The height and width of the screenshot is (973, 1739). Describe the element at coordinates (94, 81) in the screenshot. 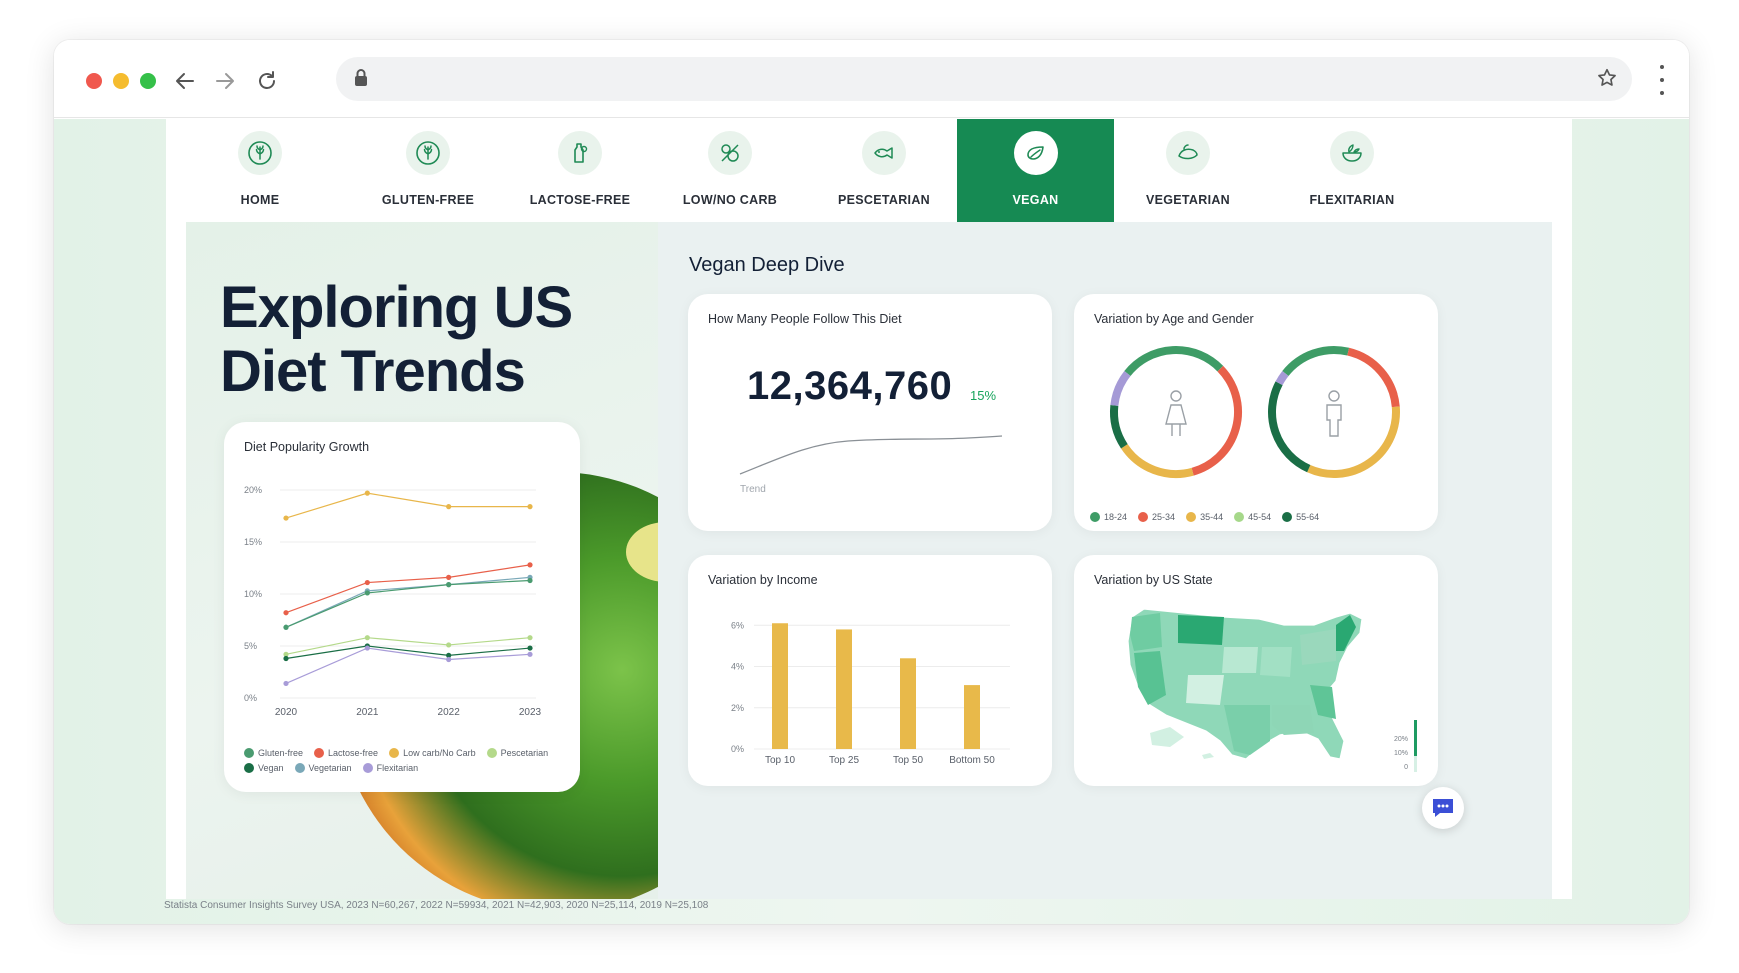

I see `close-window-button` at that location.